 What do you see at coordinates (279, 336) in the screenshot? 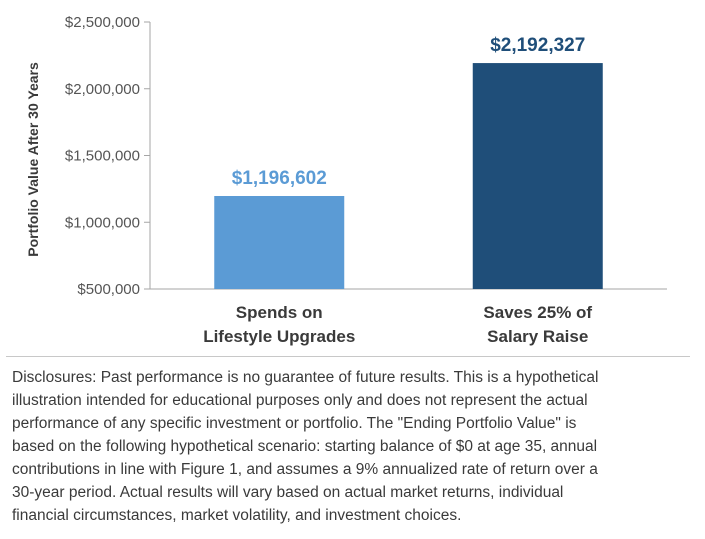
I see `x-category-label: Lifestyle Upgrades` at bounding box center [279, 336].